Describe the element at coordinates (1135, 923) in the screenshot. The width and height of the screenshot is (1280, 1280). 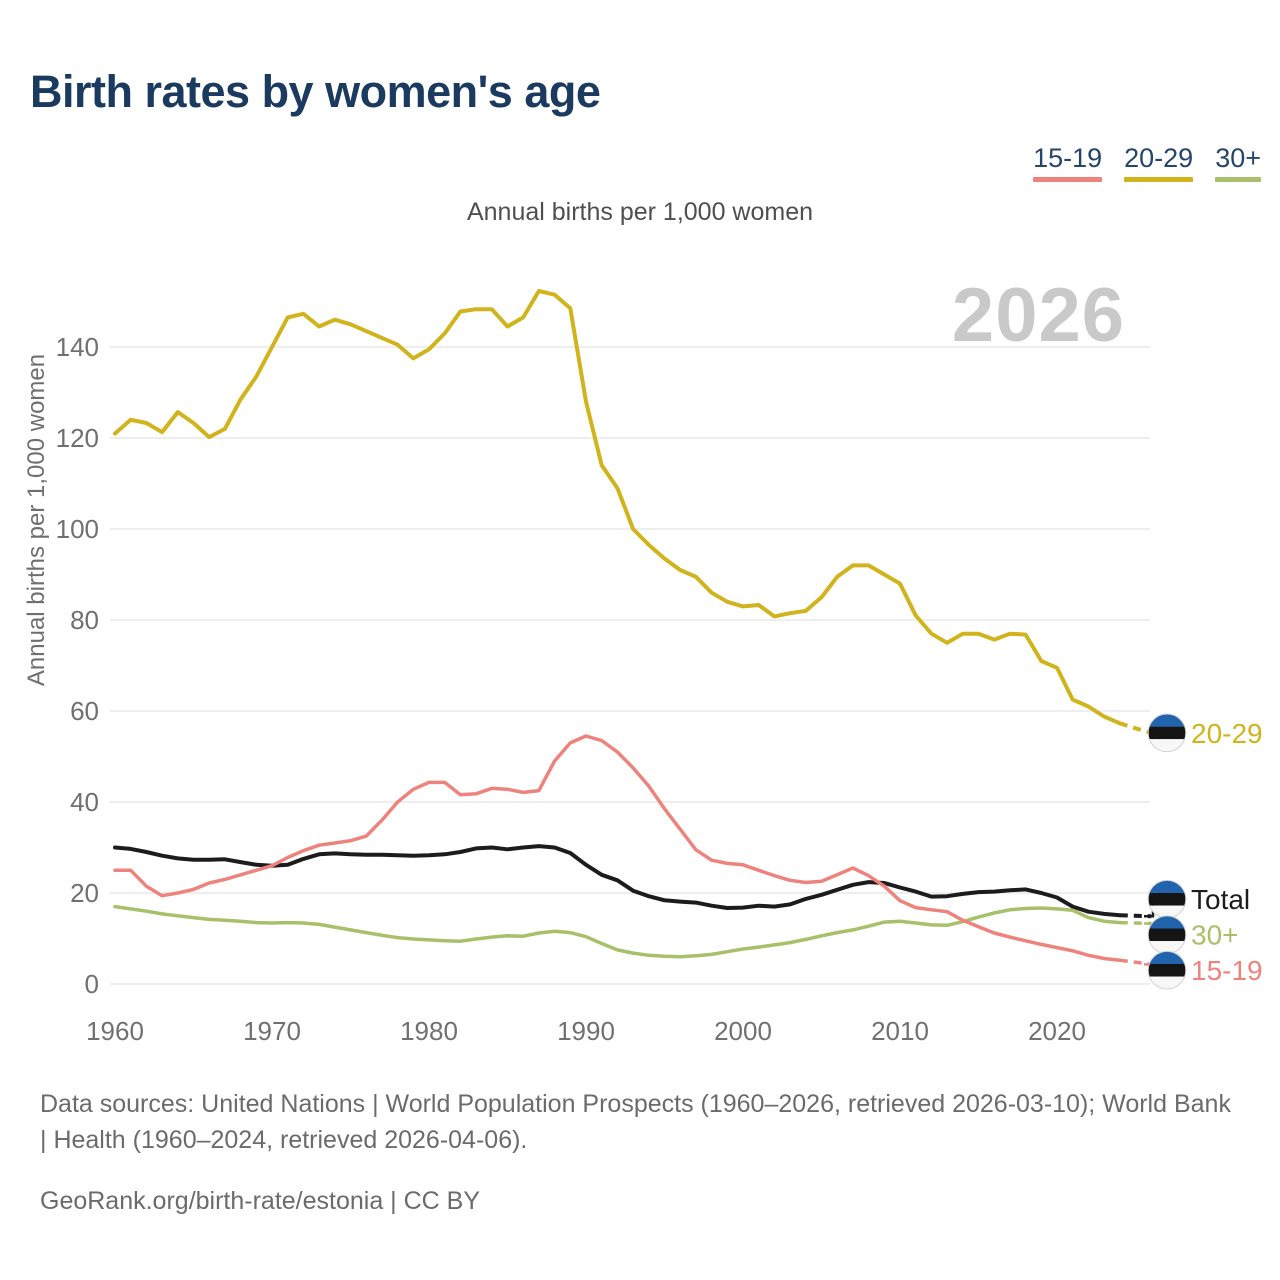
I see `series-line-dashed-30+` at that location.